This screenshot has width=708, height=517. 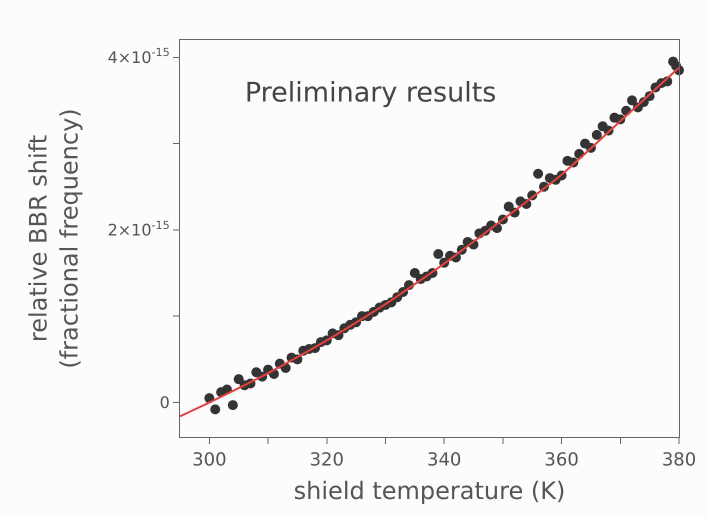 I want to click on x-tick-label: 380, so click(x=679, y=460).